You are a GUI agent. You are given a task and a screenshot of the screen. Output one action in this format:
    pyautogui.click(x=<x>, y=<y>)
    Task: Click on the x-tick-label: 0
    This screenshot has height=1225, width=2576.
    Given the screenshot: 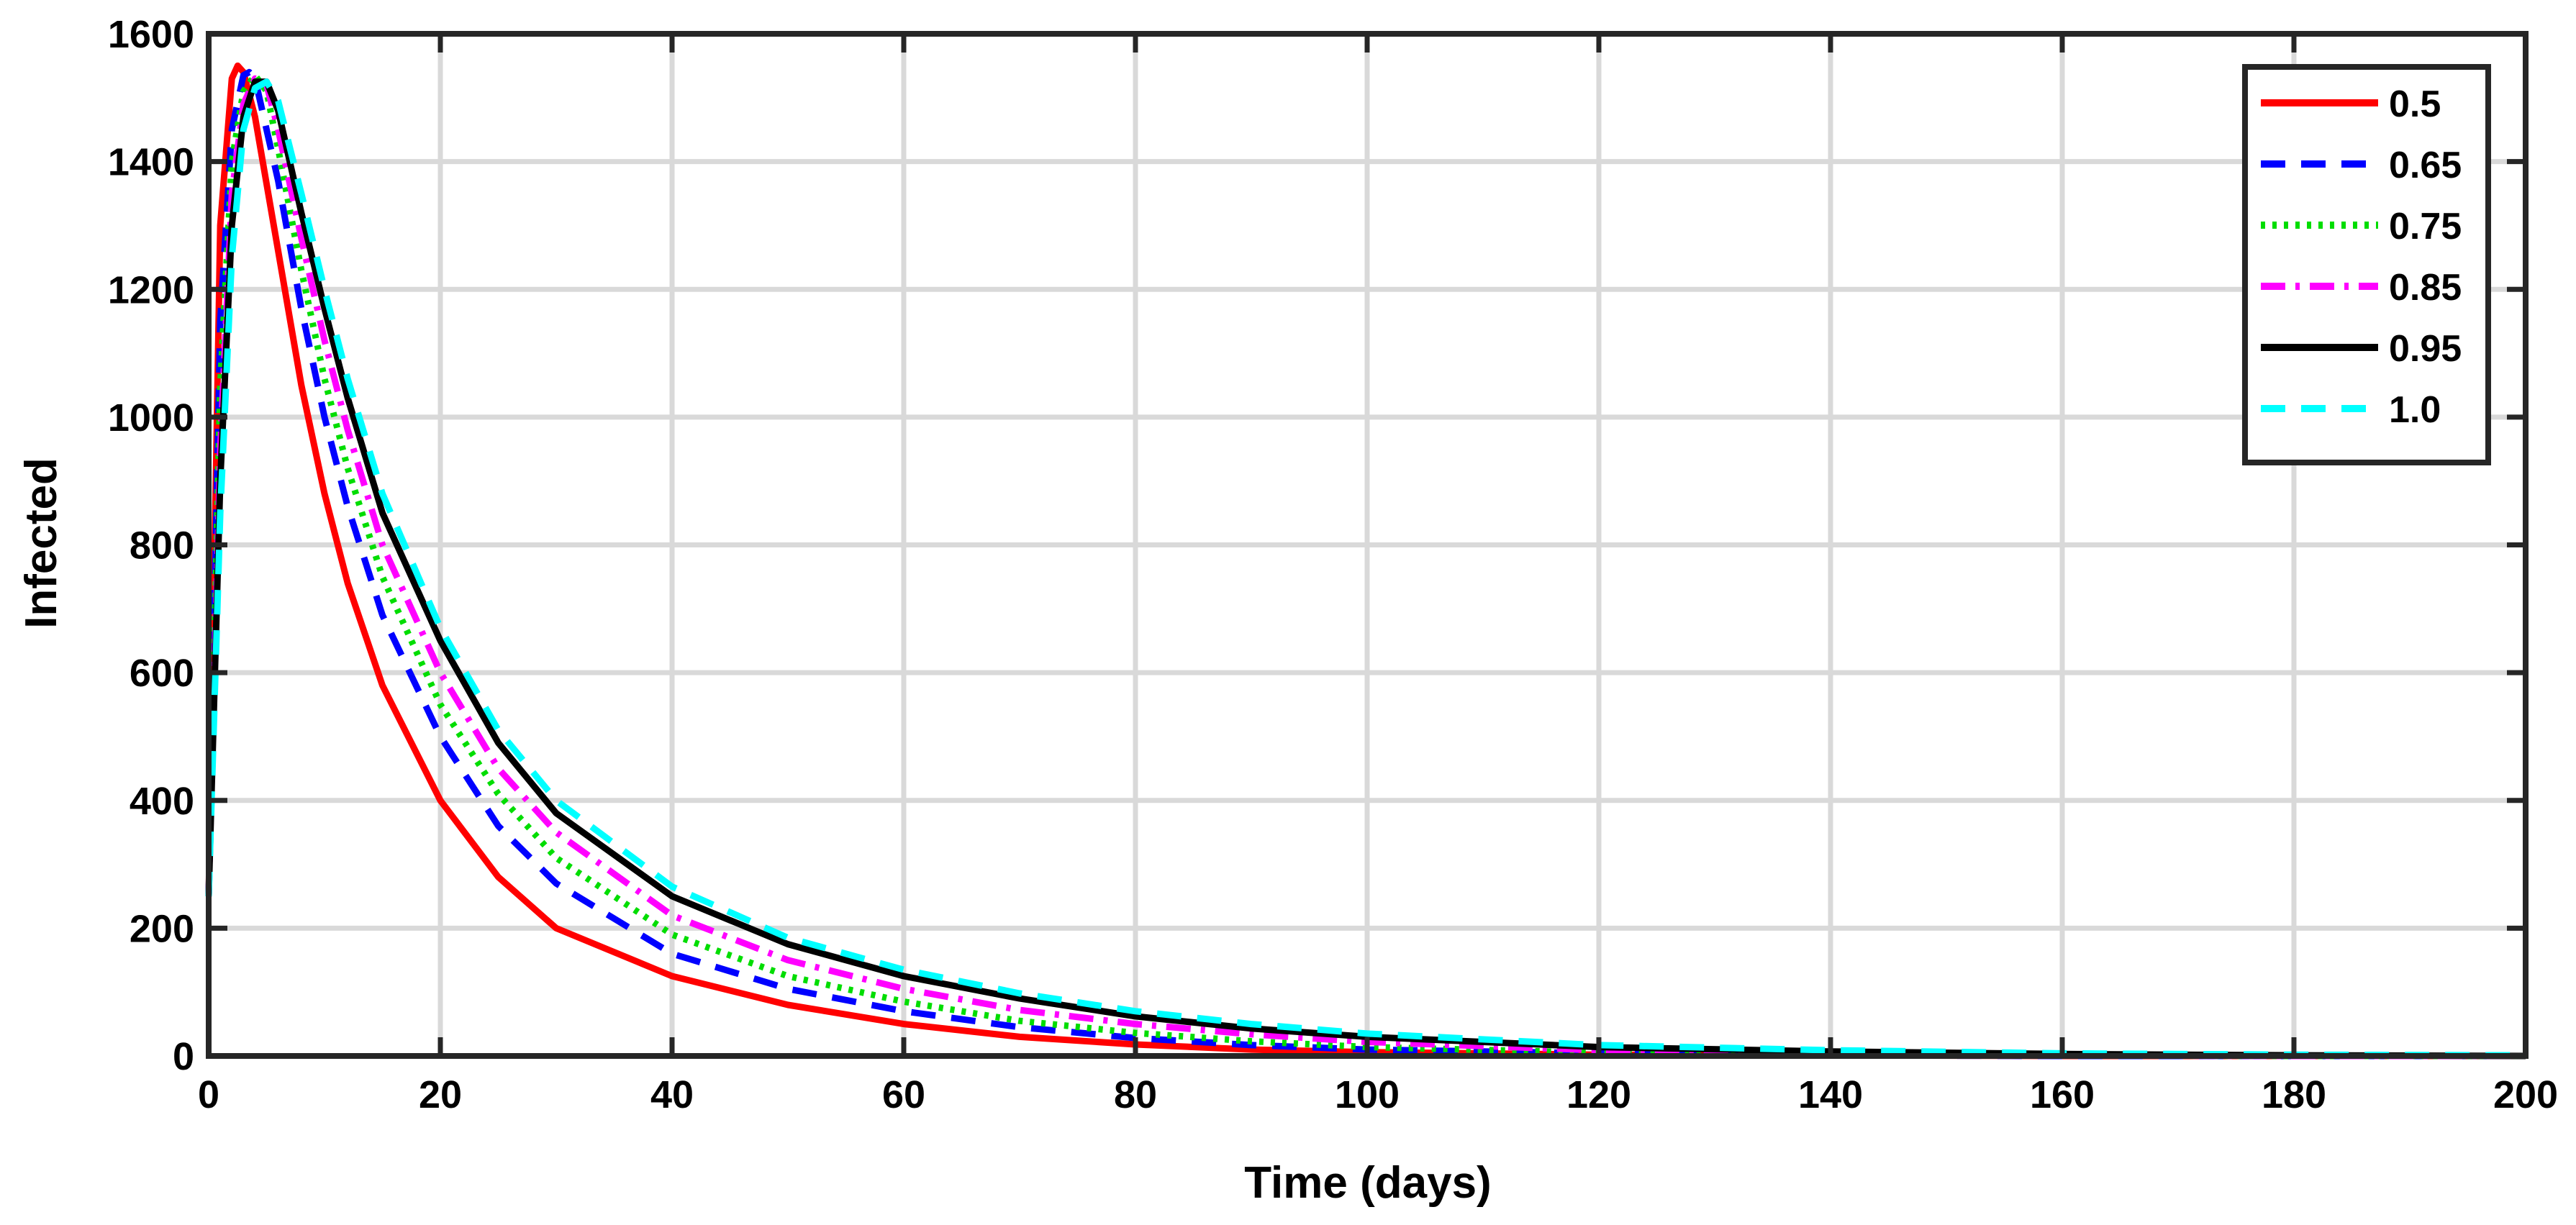 What is the action you would take?
    pyautogui.click(x=208, y=1094)
    